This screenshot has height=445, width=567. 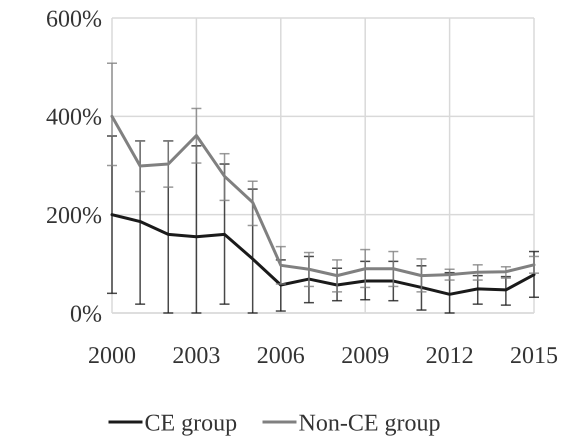 What do you see at coordinates (280, 356) in the screenshot?
I see `x-tick-label: 2006` at bounding box center [280, 356].